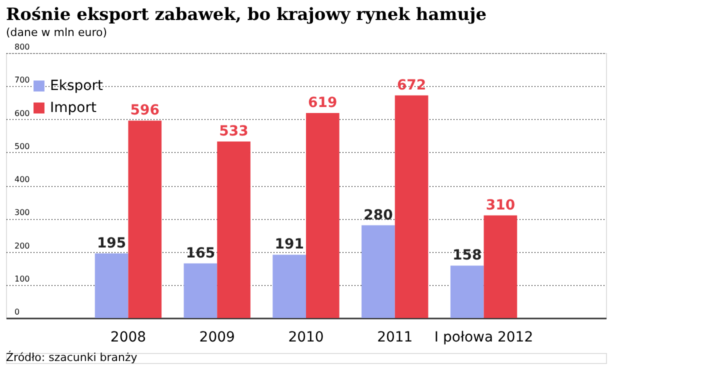 Image resolution: width=714 pixels, height=389 pixels. I want to click on data-label: 310, so click(501, 205).